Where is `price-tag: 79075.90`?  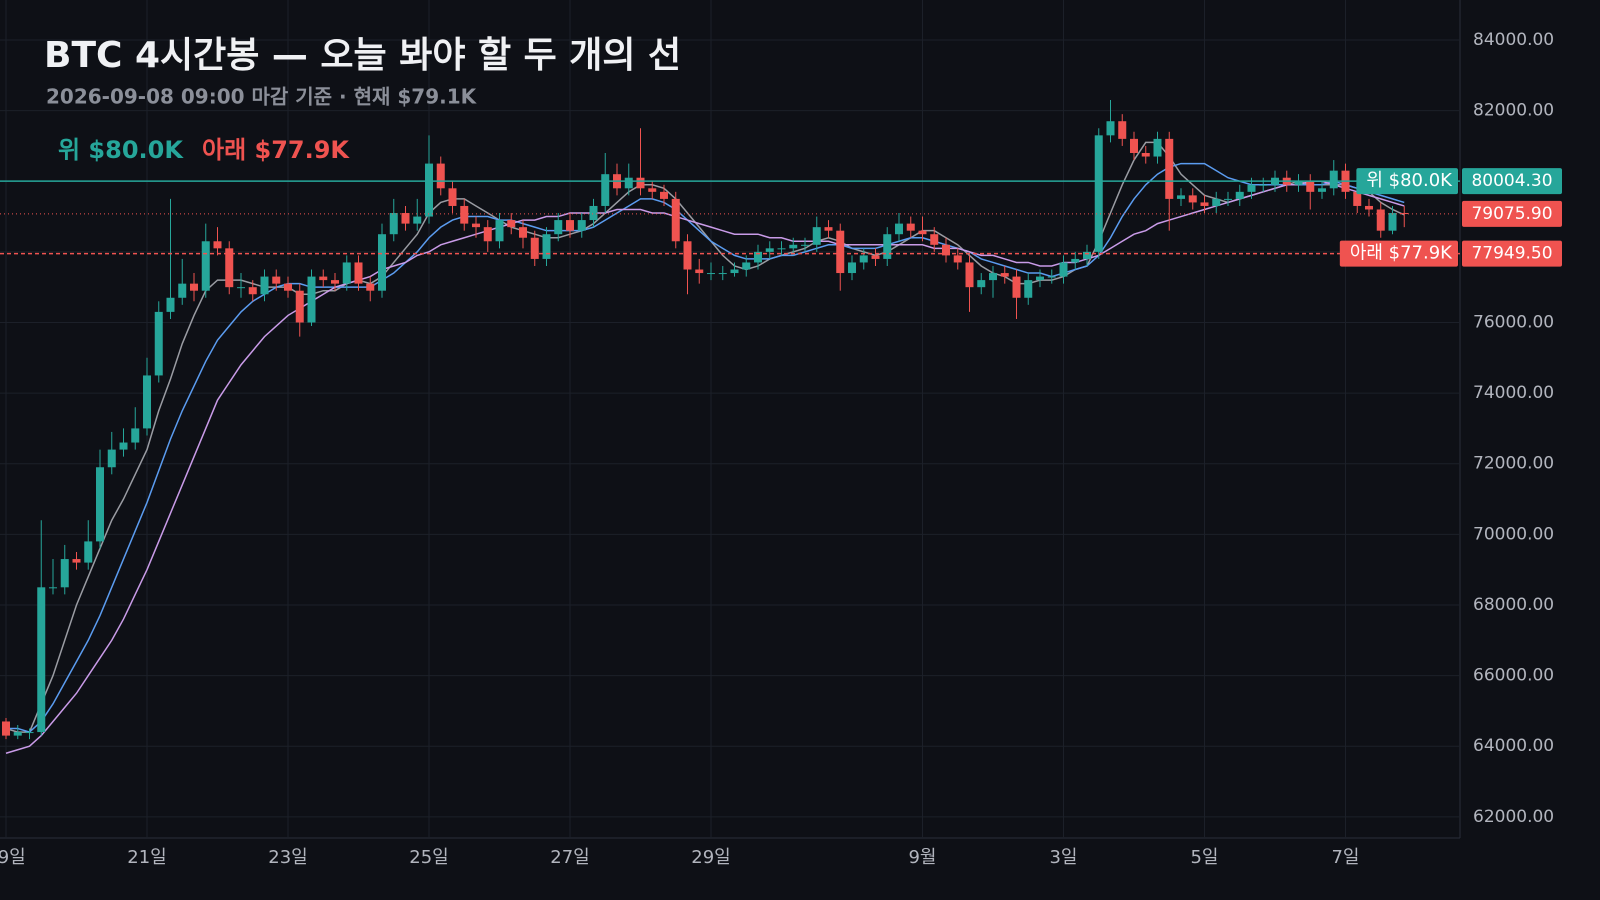
price-tag: 79075.90 is located at coordinates (1511, 214).